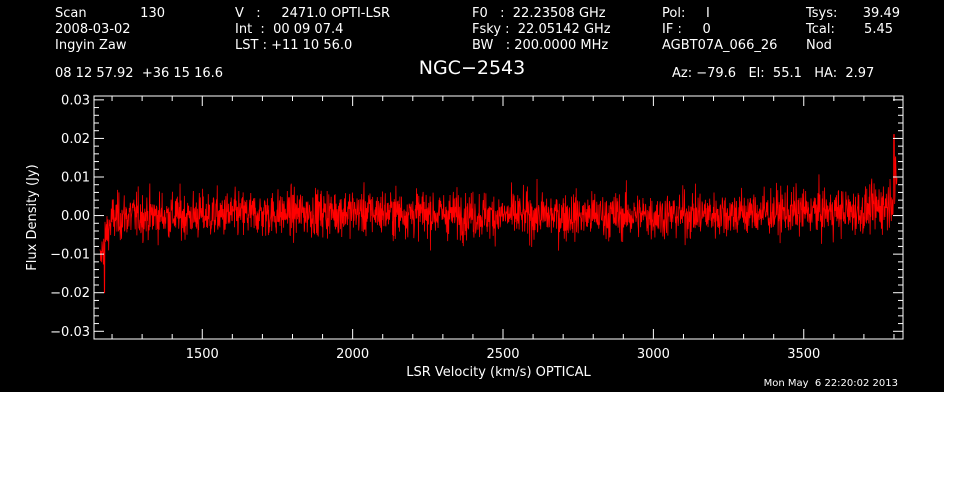  What do you see at coordinates (539, 13) in the screenshot?
I see `rest-frequency-line: F0 : 22.23508 GHz` at bounding box center [539, 13].